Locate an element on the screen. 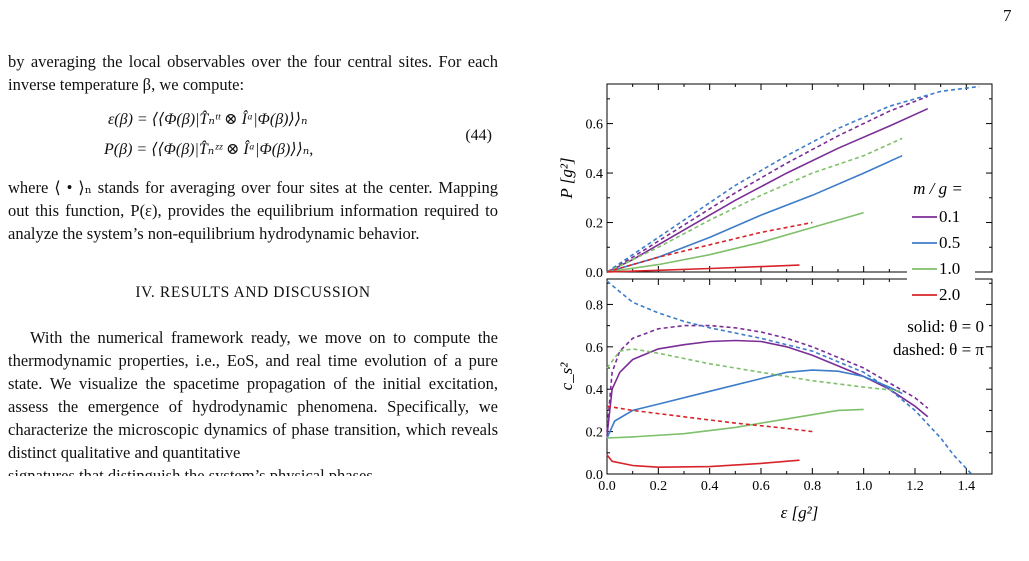  sound-speed-panel: 0.0 0.2 0.4 0.6 0.8 is located at coordinates (789, 380).